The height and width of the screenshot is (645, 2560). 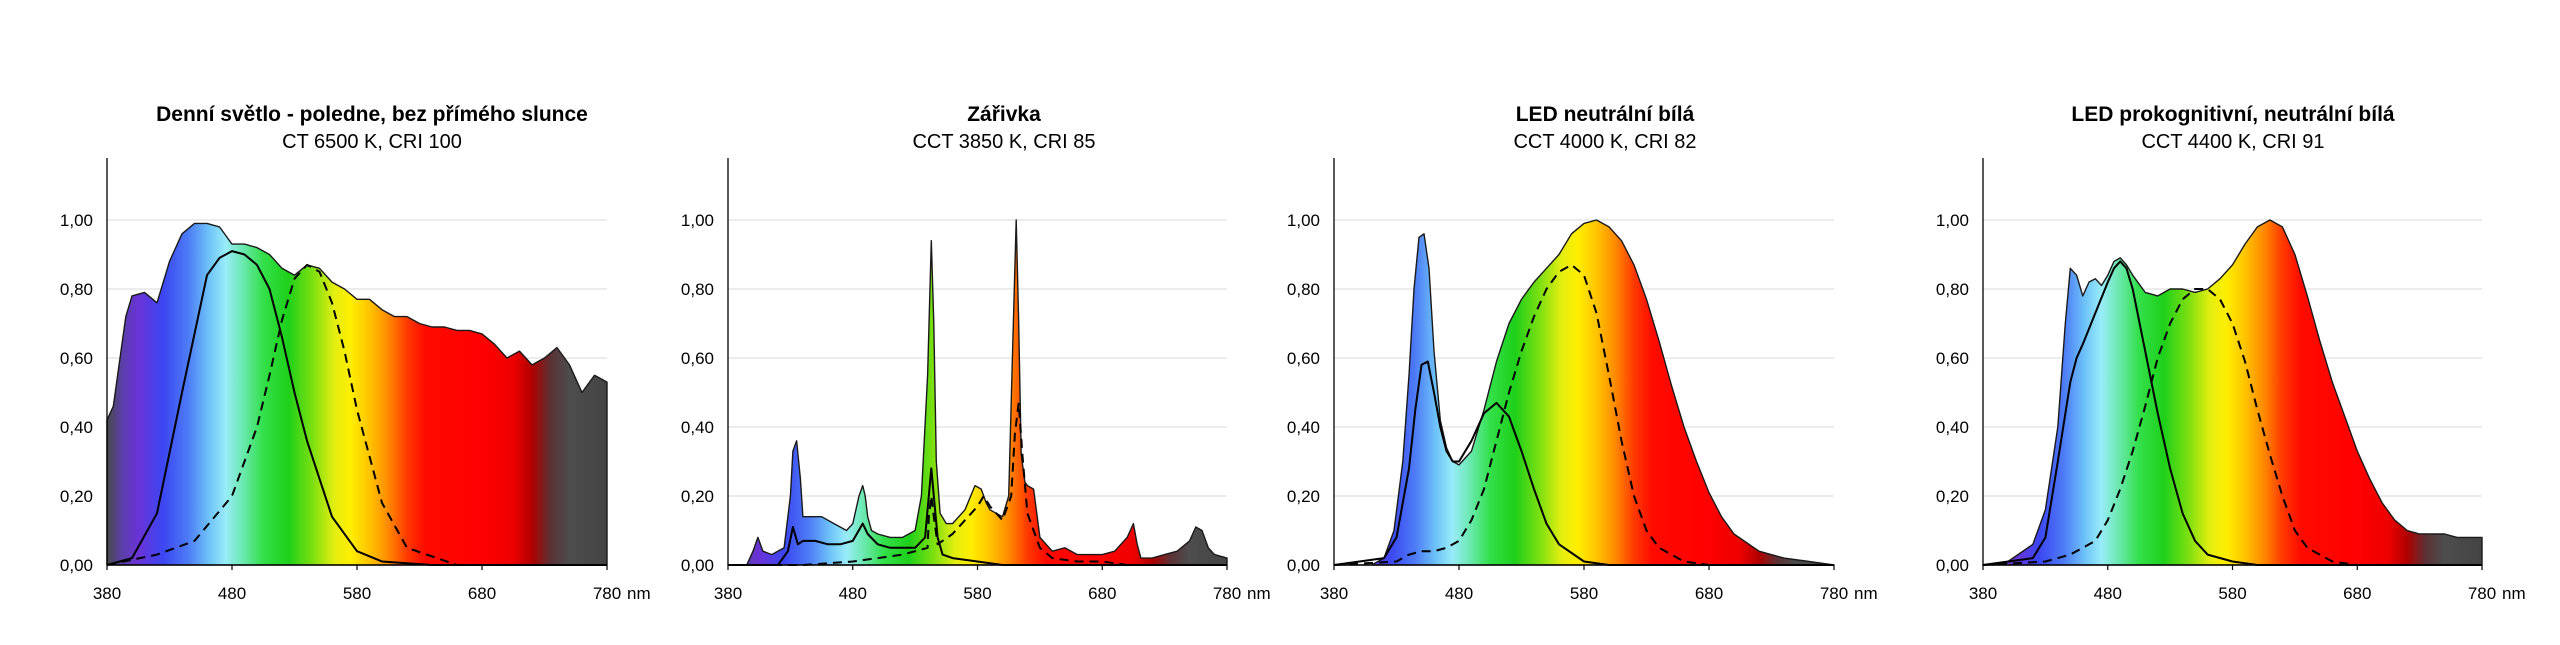 I want to click on chart-title: LED neutrální bílá, so click(x=1605, y=114).